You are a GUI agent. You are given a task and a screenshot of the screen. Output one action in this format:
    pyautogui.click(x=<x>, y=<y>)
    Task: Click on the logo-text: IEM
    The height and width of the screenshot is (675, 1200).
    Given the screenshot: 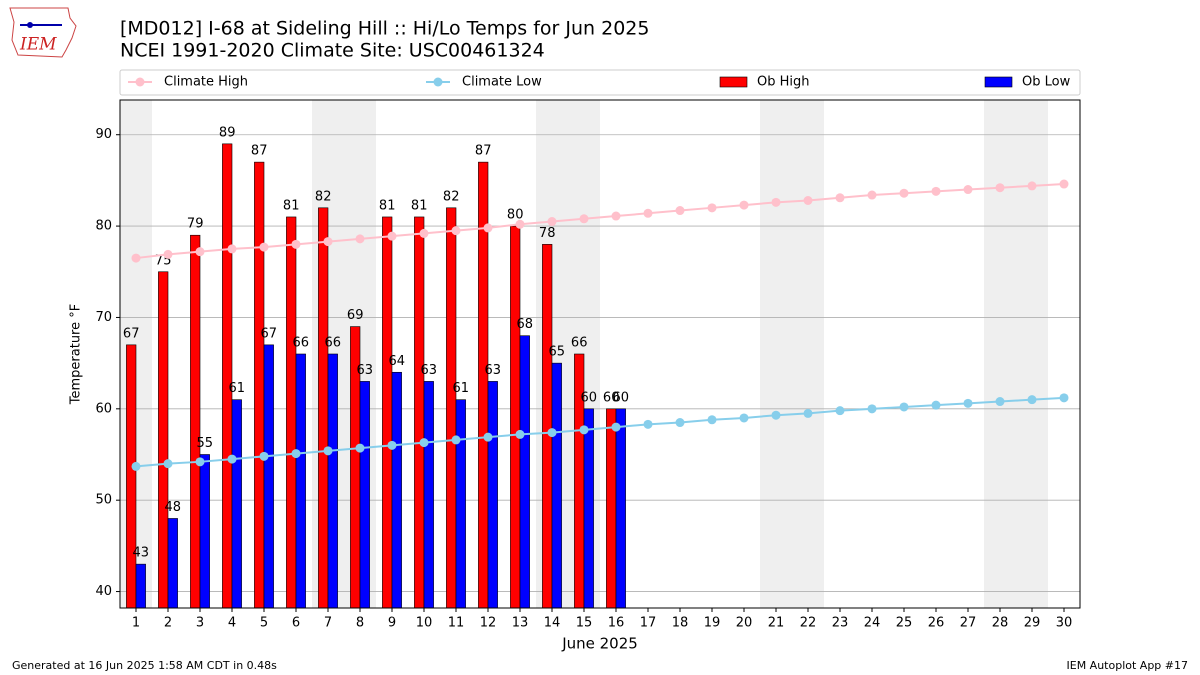 What is the action you would take?
    pyautogui.click(x=38, y=45)
    